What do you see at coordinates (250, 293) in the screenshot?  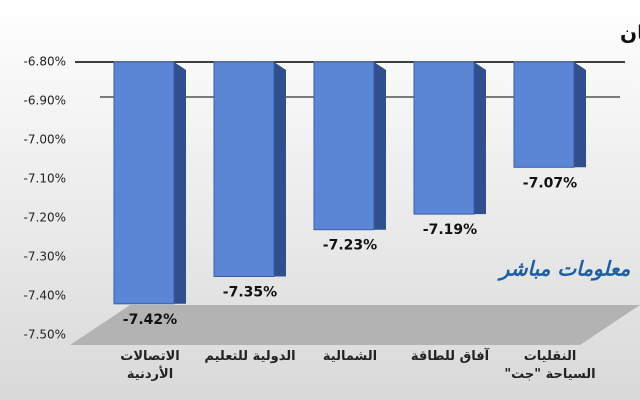 I see `value-label: -7.35%` at bounding box center [250, 293].